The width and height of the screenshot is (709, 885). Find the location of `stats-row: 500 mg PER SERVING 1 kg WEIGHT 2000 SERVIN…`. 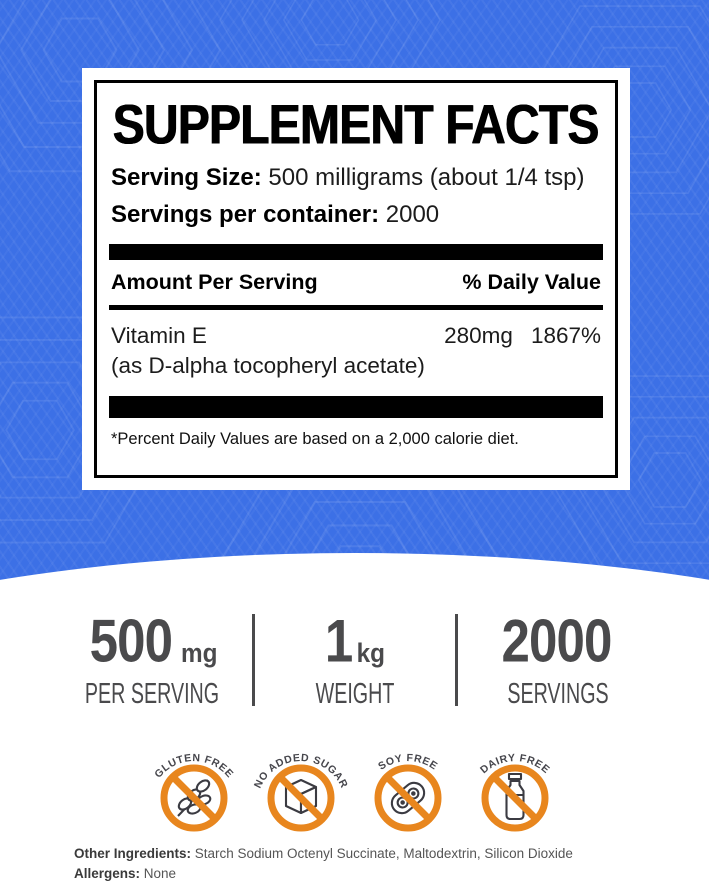

stats-row: 500 mg PER SERVING 1 kg WEIGHT 2000 SERVIN… is located at coordinates (354, 658).